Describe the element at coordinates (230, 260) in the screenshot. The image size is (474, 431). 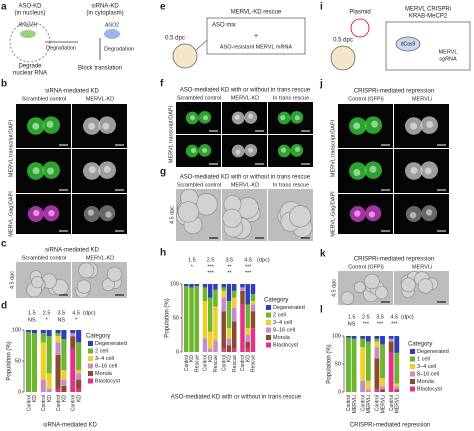
I see `dpc-label: 3.5` at that location.